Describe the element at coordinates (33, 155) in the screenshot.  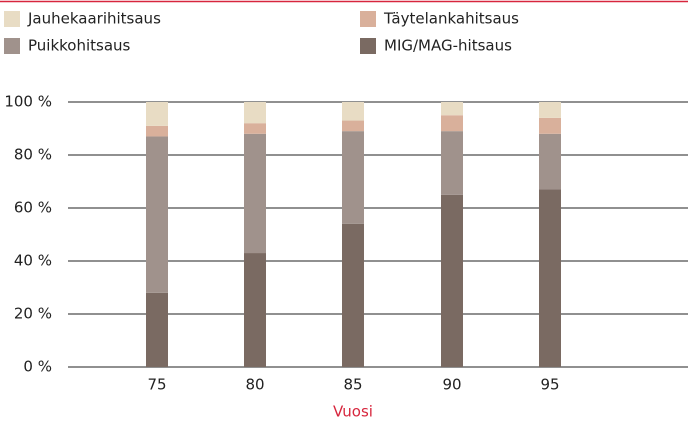
I see `y-tick-label: 80 %` at that location.